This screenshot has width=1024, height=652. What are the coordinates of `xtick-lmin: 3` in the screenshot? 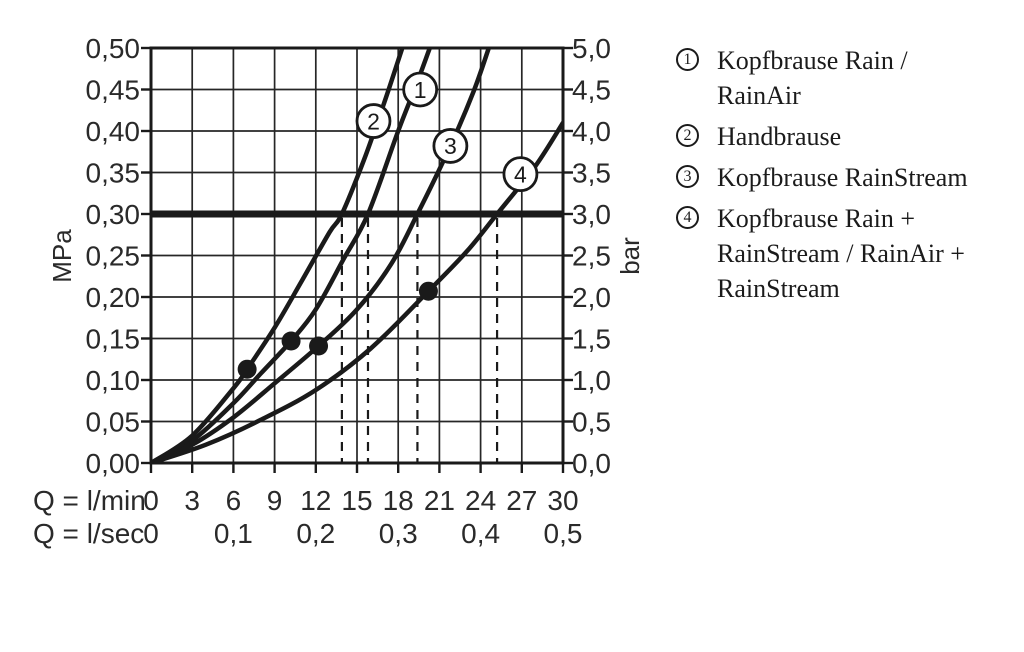 It's located at (192, 500).